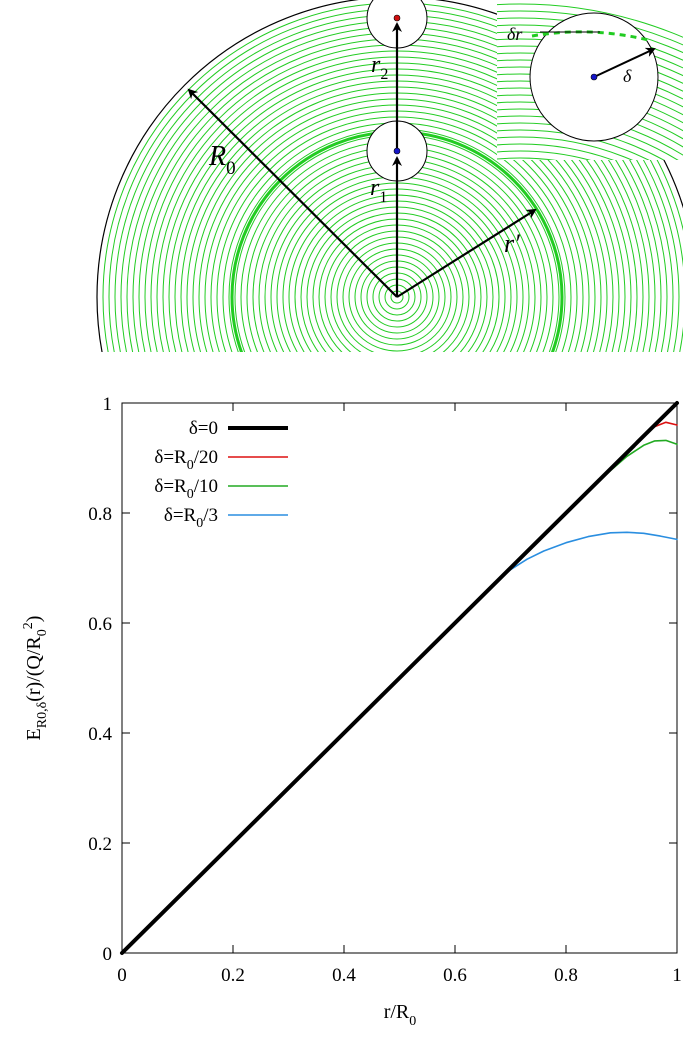 This screenshot has width=683, height=1048. What do you see at coordinates (594, 77) in the screenshot?
I see `inset-charge-blue` at bounding box center [594, 77].